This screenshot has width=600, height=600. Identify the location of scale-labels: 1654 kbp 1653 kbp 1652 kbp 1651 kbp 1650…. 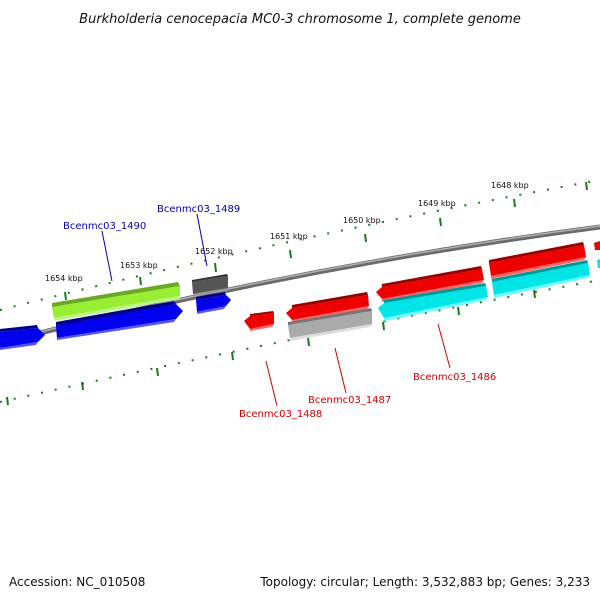
(287, 232).